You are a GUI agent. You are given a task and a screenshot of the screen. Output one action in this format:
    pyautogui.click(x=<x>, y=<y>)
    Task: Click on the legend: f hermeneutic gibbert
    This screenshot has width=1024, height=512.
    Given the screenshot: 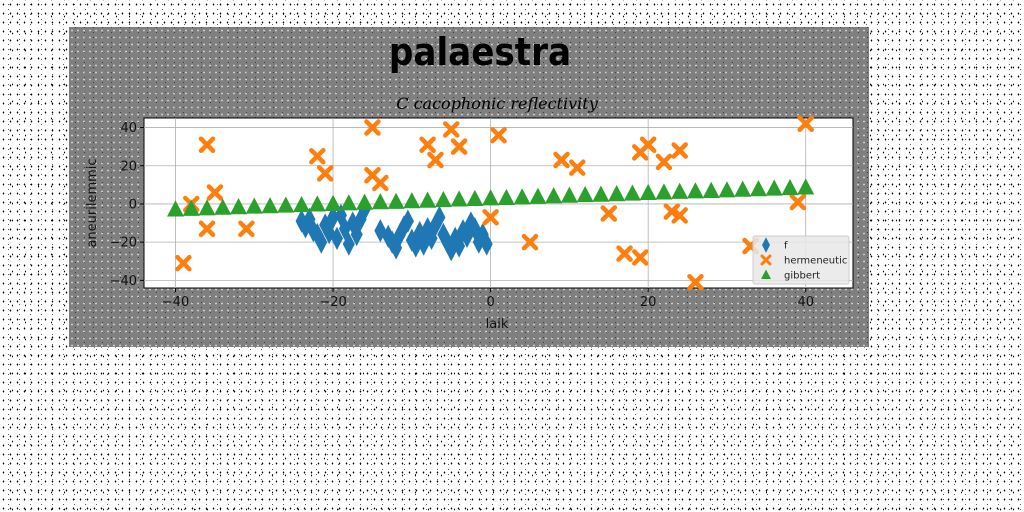 What is the action you would take?
    pyautogui.click(x=801, y=260)
    